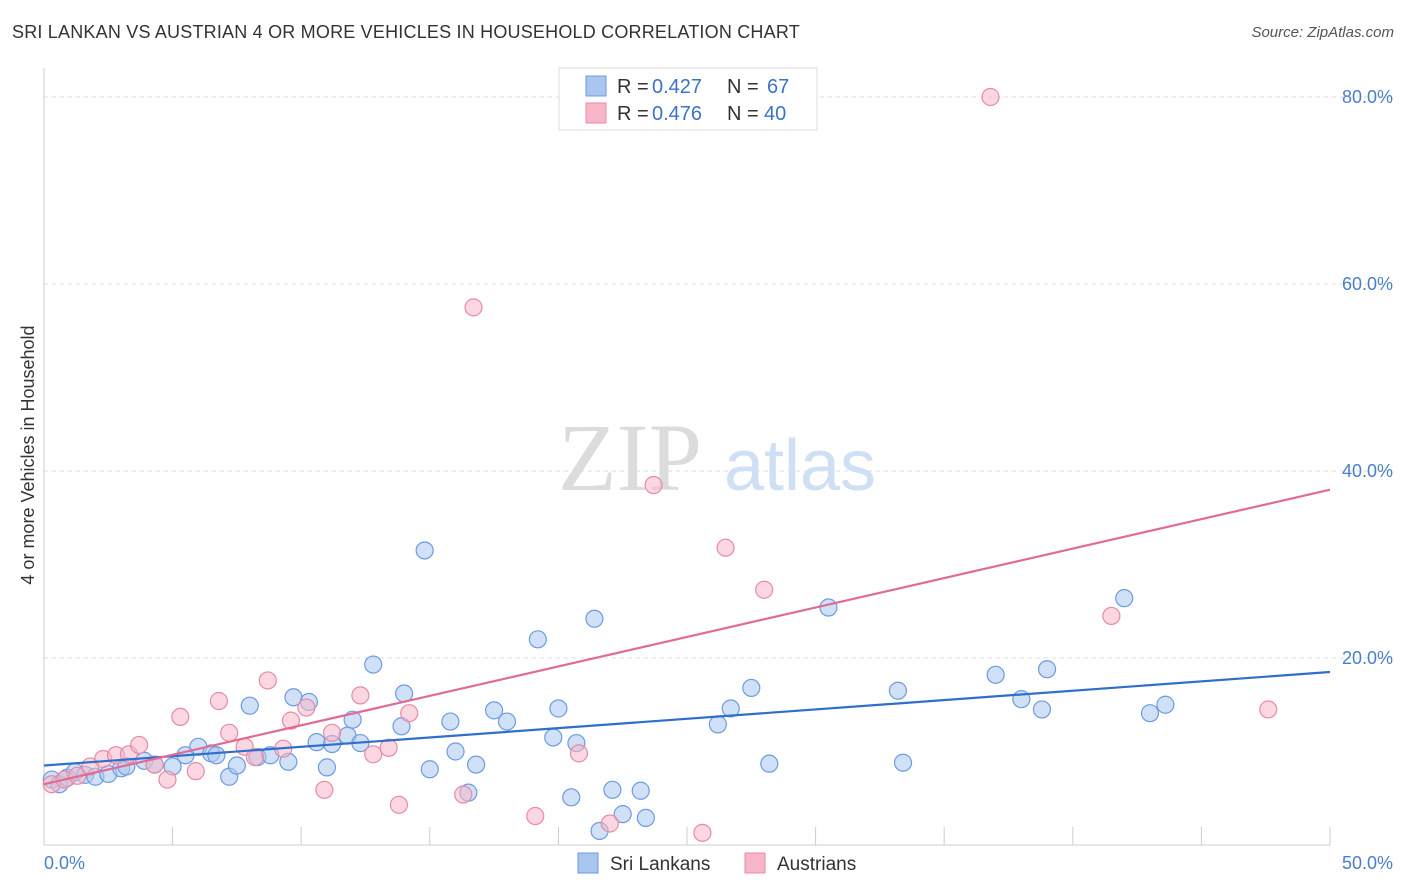 The width and height of the screenshot is (1406, 892). Describe the element at coordinates (1367, 658) in the screenshot. I see `y-tick-label-20: 20.0%` at that location.